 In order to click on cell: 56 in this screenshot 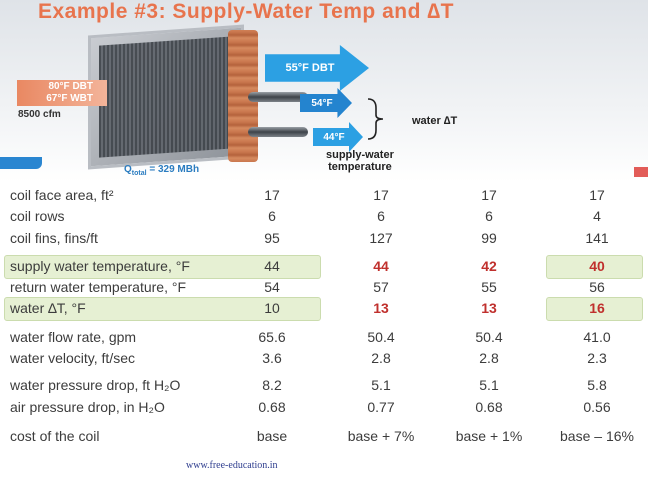, I will do `click(597, 287)`.